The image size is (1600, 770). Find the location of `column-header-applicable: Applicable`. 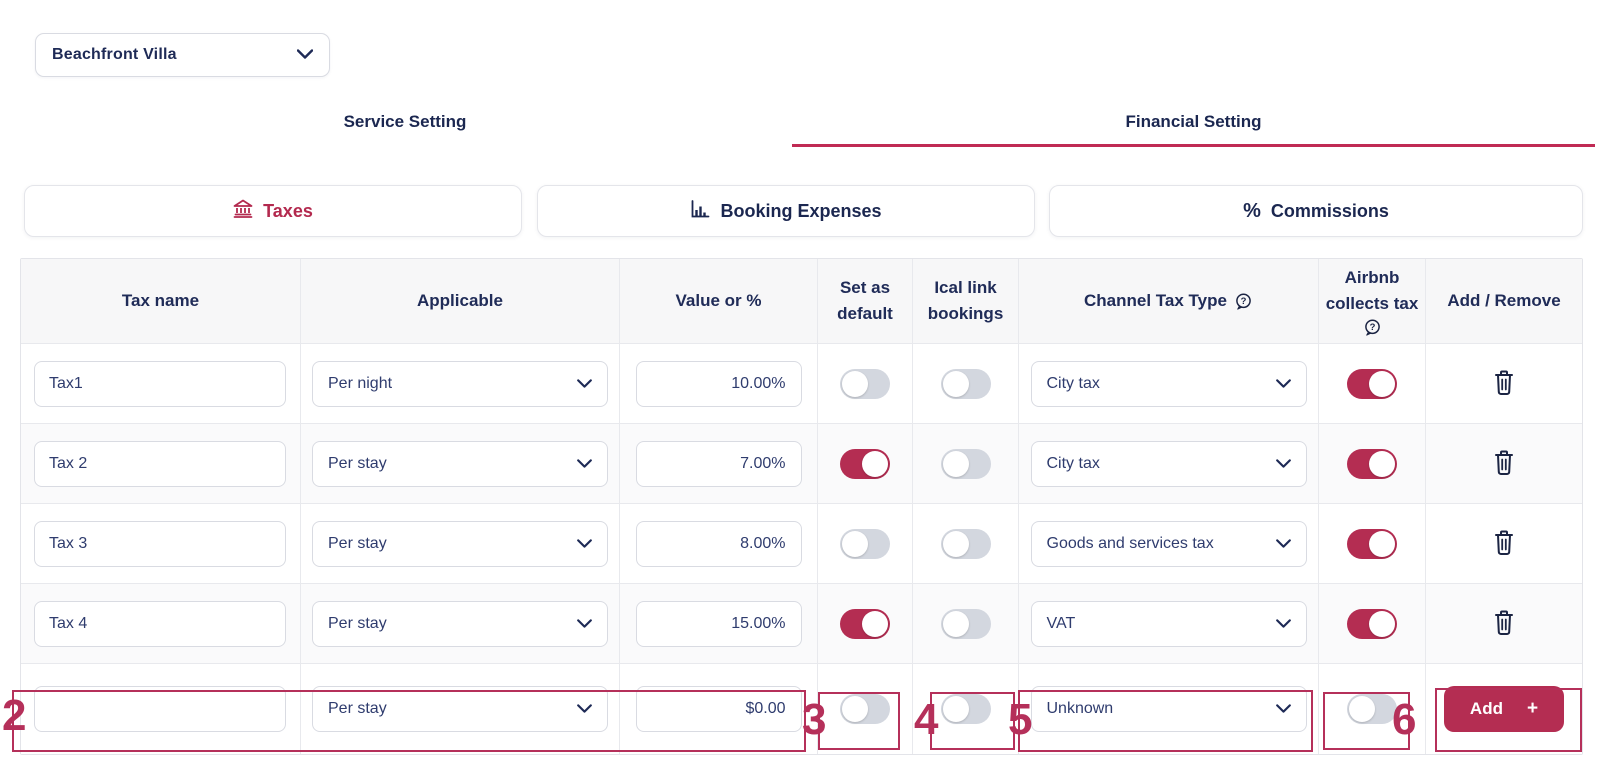

column-header-applicable: Applicable is located at coordinates (460, 301).